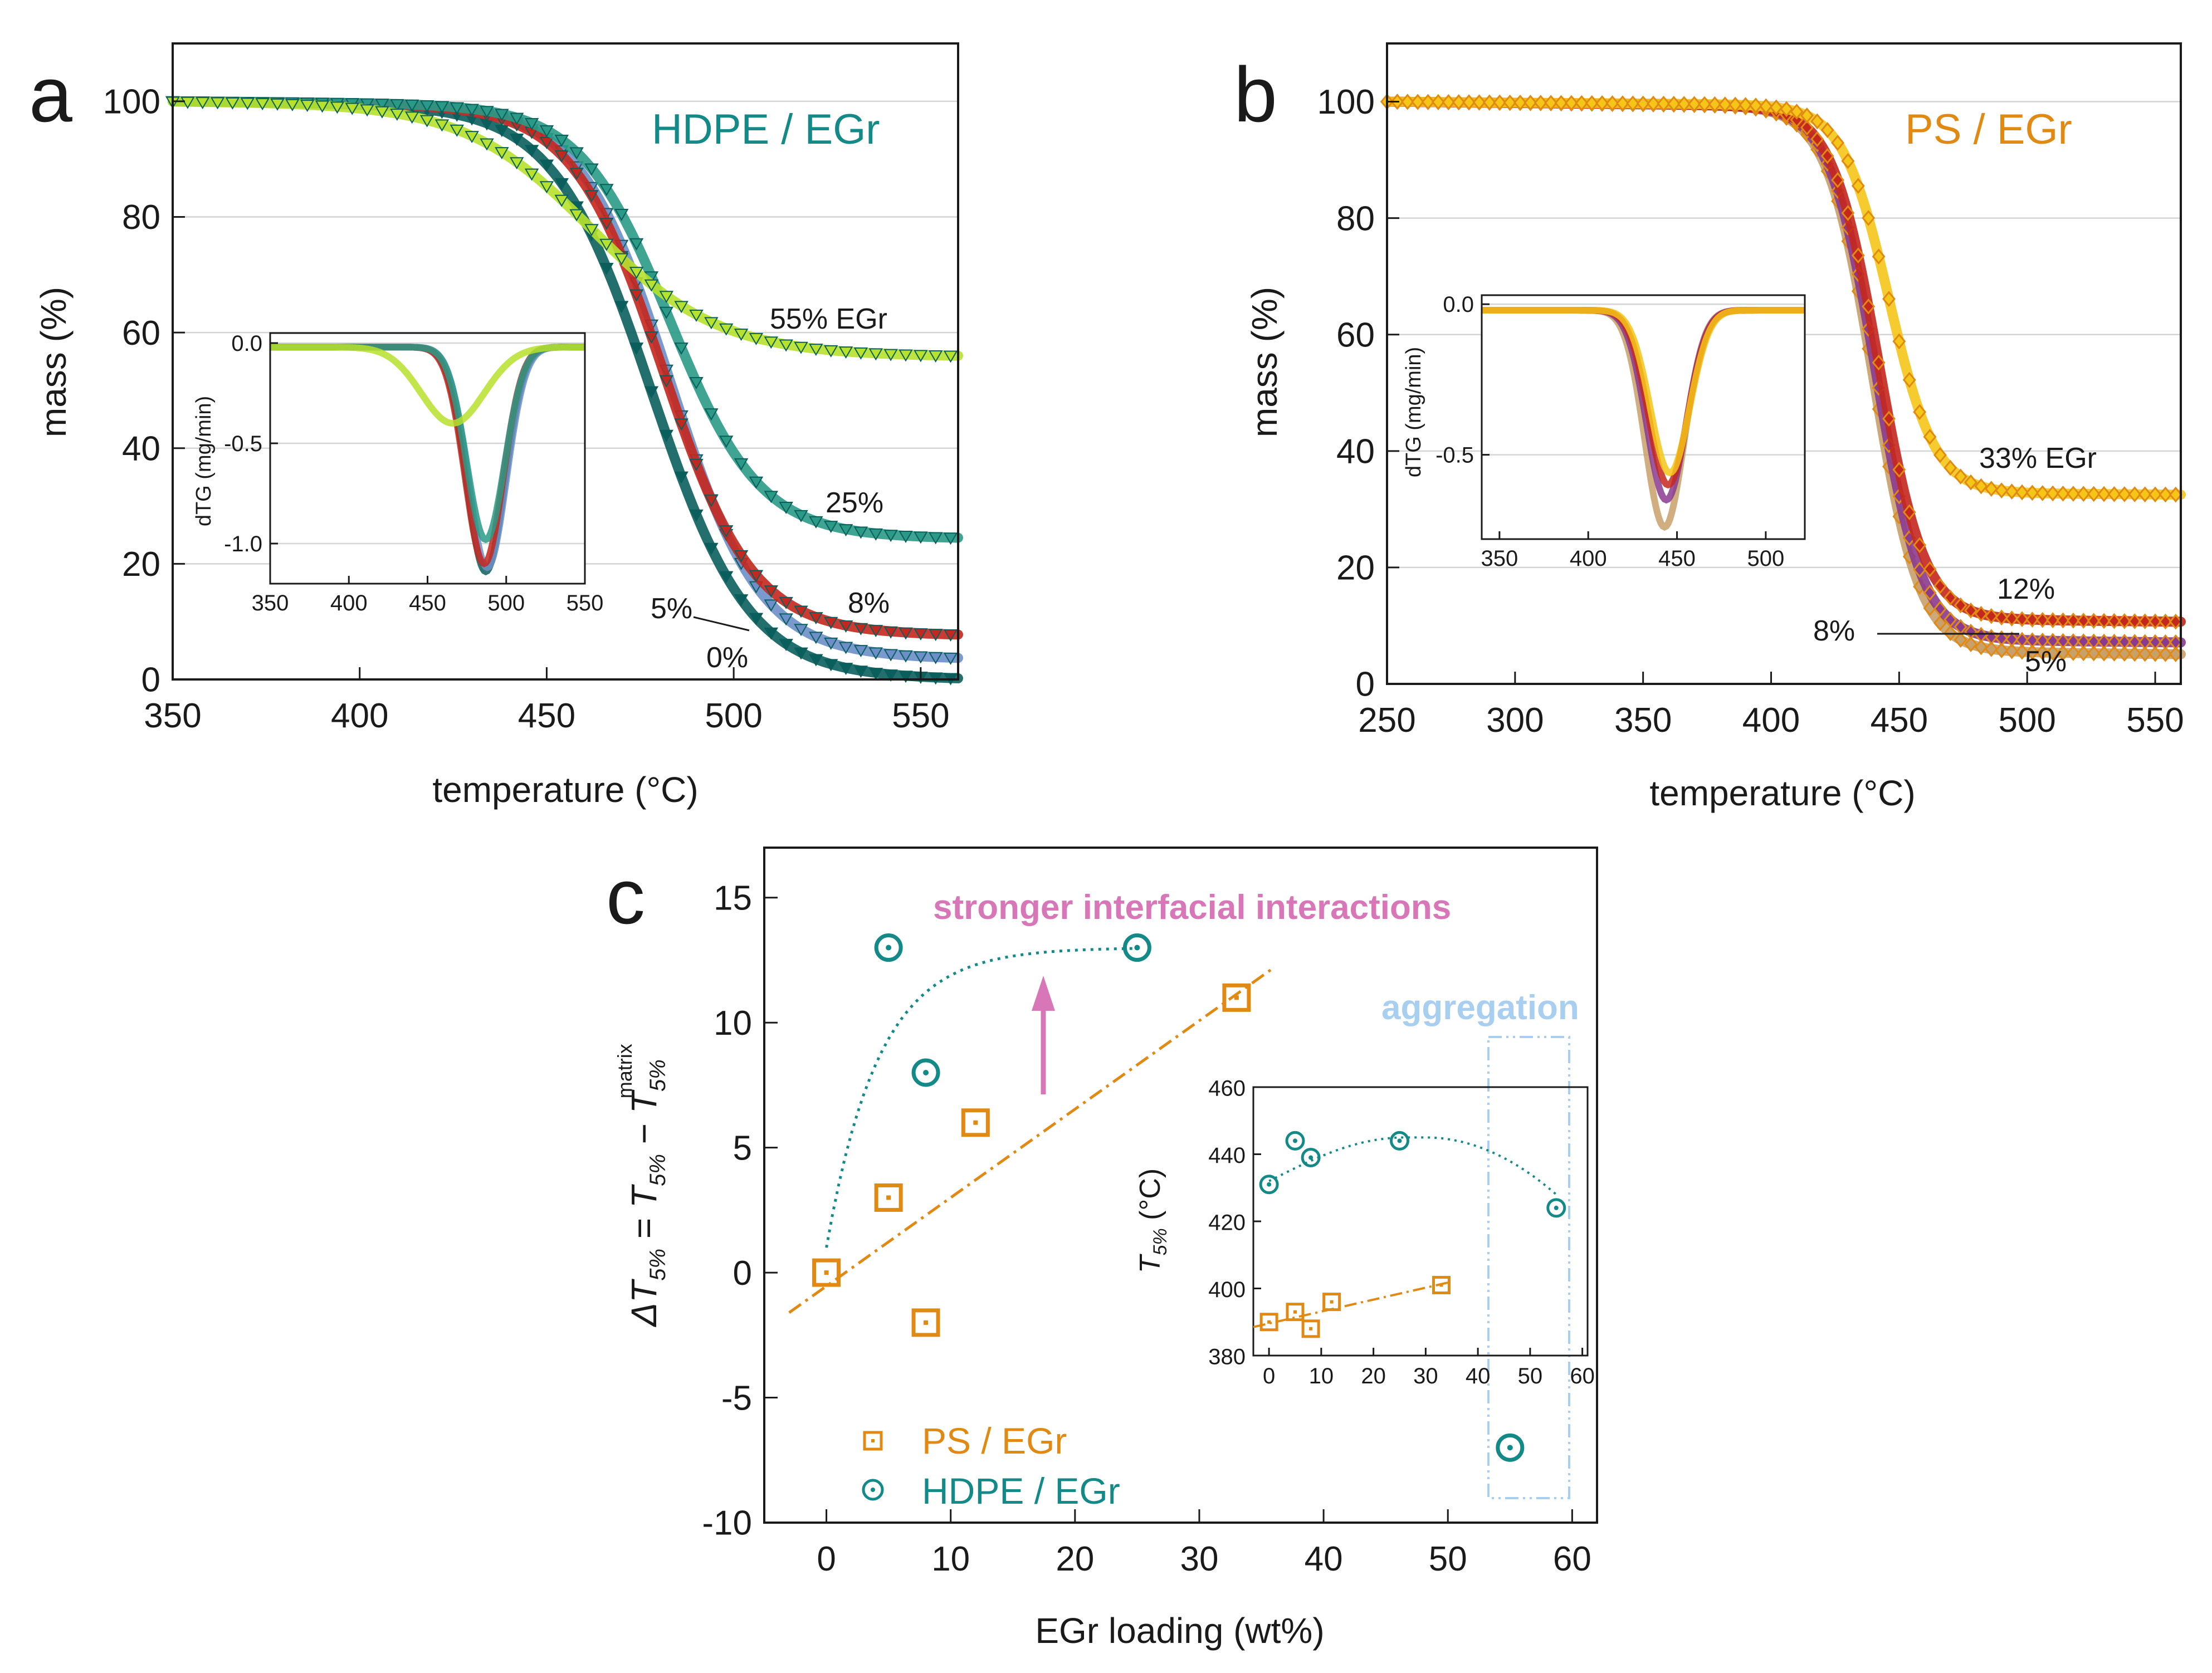 This screenshot has height=1673, width=2212. What do you see at coordinates (925, 1322) in the screenshot?
I see `ps-point` at bounding box center [925, 1322].